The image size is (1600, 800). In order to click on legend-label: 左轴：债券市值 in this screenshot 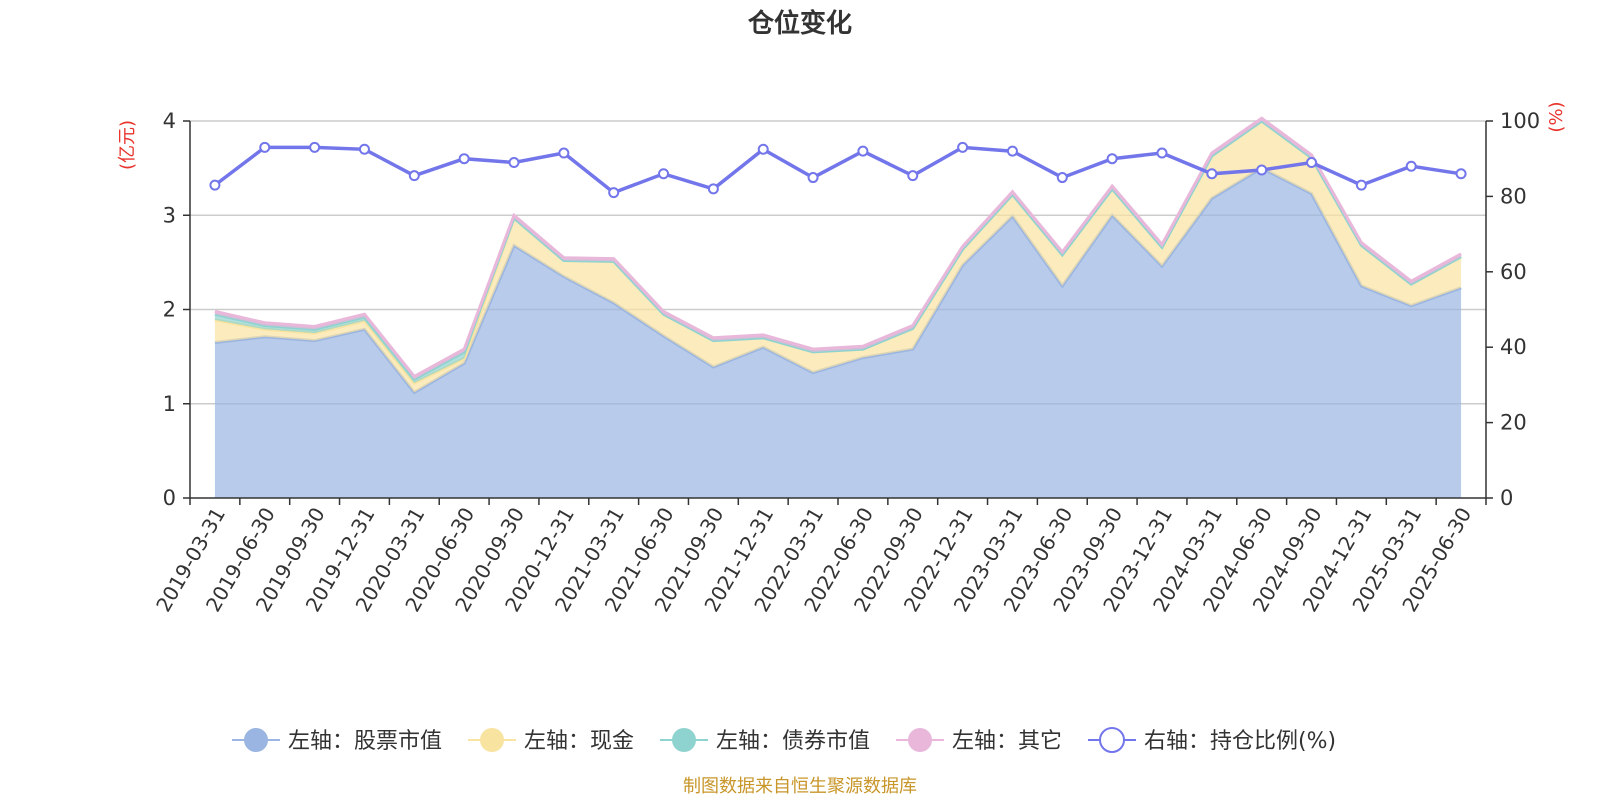, I will do `click(793, 741)`.